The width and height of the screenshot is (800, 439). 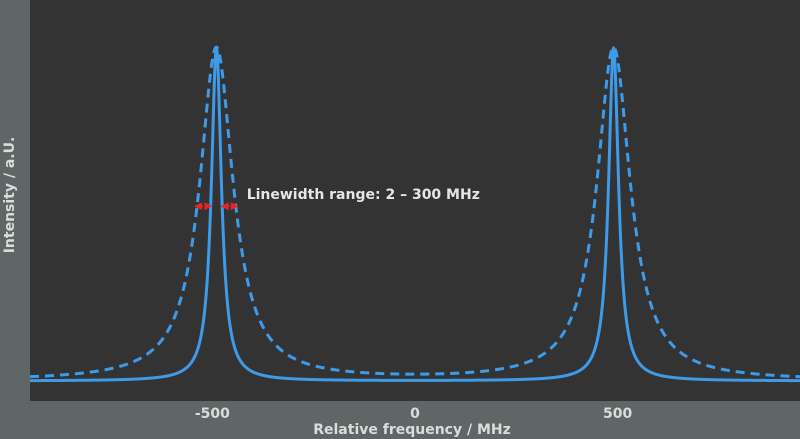 I want to click on y-axis-label: Intensity / a.U., so click(x=10, y=195).